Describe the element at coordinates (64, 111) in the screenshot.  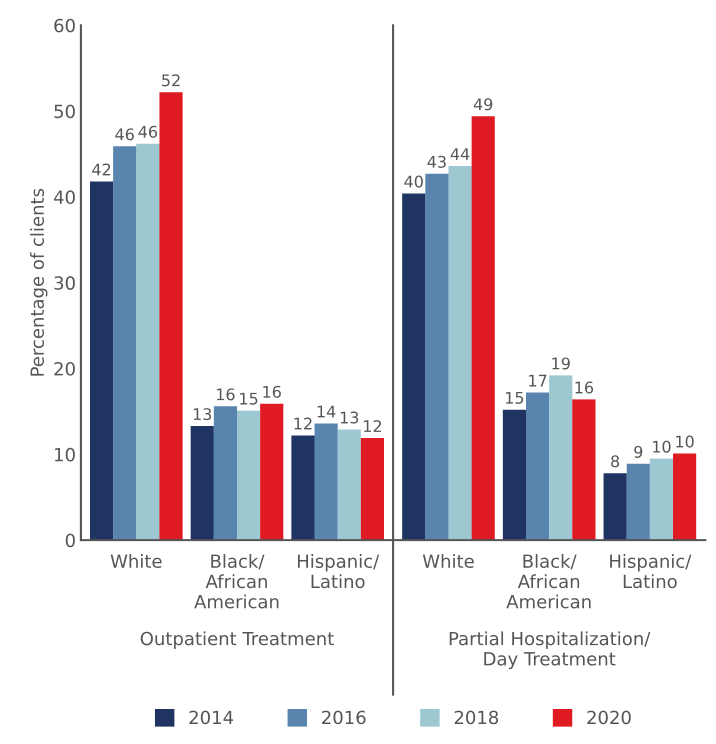
I see `y-tick-label: 50` at that location.